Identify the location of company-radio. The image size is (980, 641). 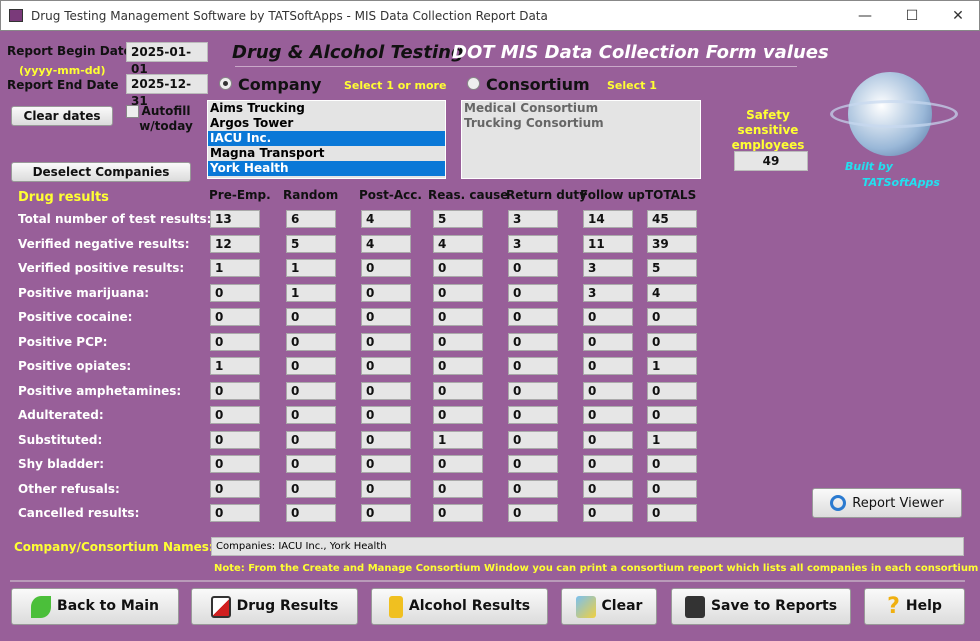
(225, 83).